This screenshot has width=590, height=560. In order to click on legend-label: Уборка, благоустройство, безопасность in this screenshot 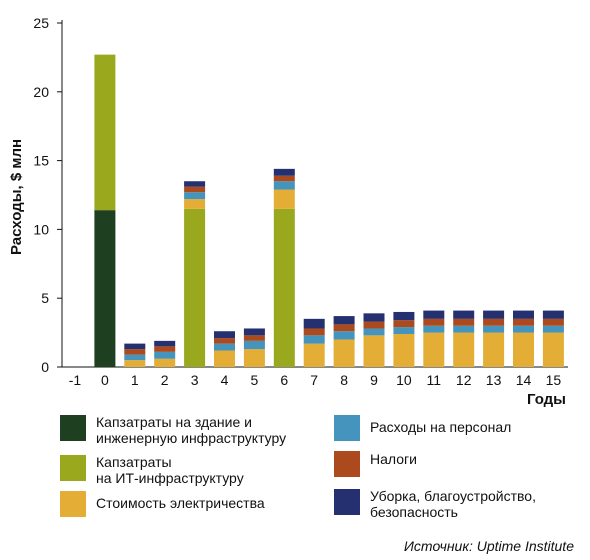, I will do `click(453, 504)`.